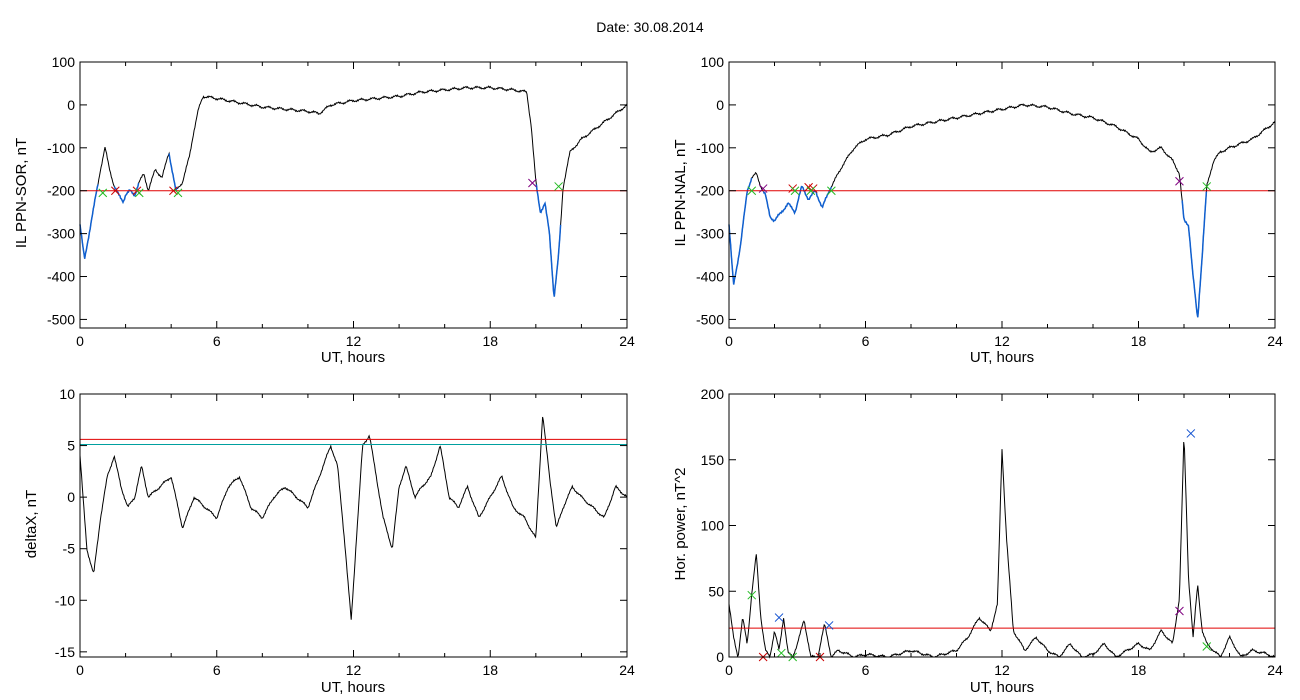  Describe the element at coordinates (217, 670) in the screenshot. I see `deltax-xtick-label: 6` at that location.